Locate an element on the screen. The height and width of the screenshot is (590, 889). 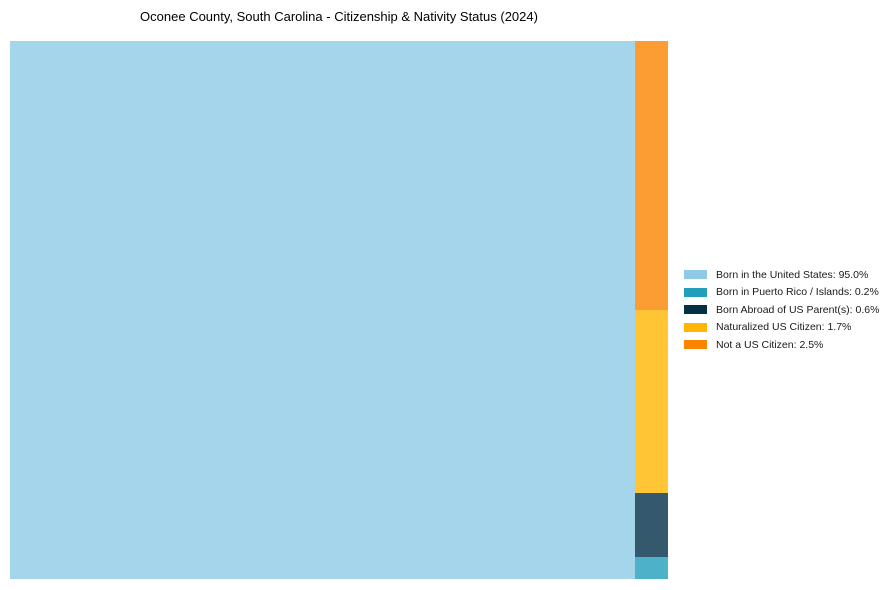
legend-label: Born Abroad of US Parent(s): 0.6% is located at coordinates (798, 309).